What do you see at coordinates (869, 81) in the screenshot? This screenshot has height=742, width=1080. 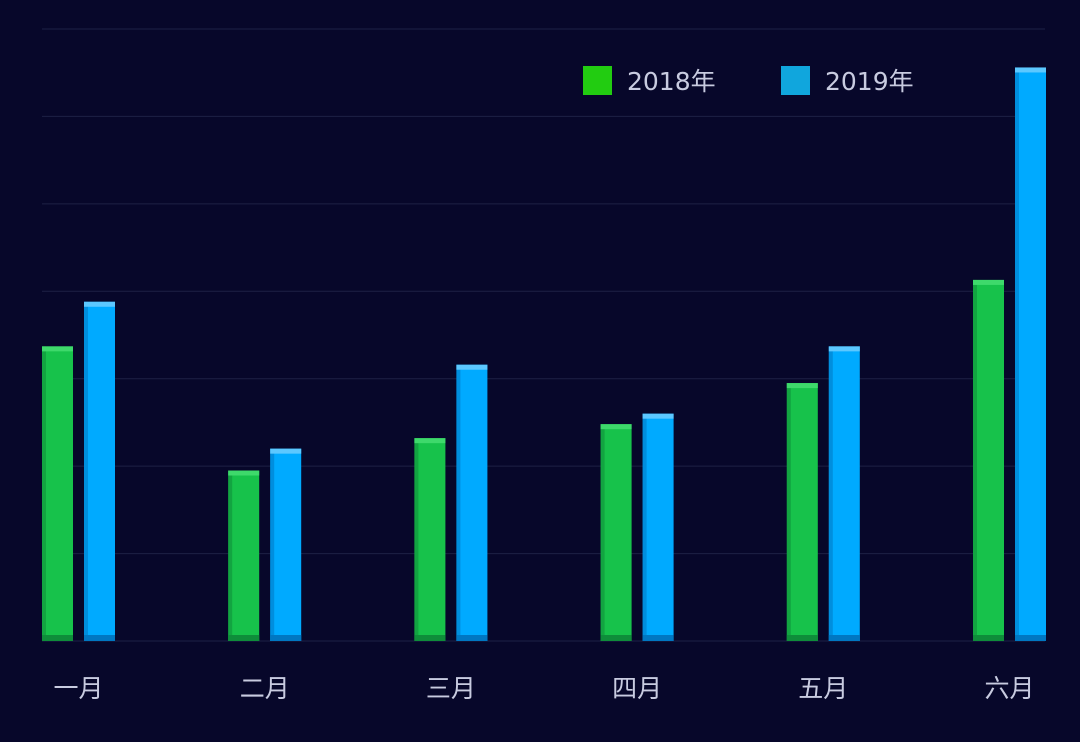 I see `legend-label: 2019年` at bounding box center [869, 81].